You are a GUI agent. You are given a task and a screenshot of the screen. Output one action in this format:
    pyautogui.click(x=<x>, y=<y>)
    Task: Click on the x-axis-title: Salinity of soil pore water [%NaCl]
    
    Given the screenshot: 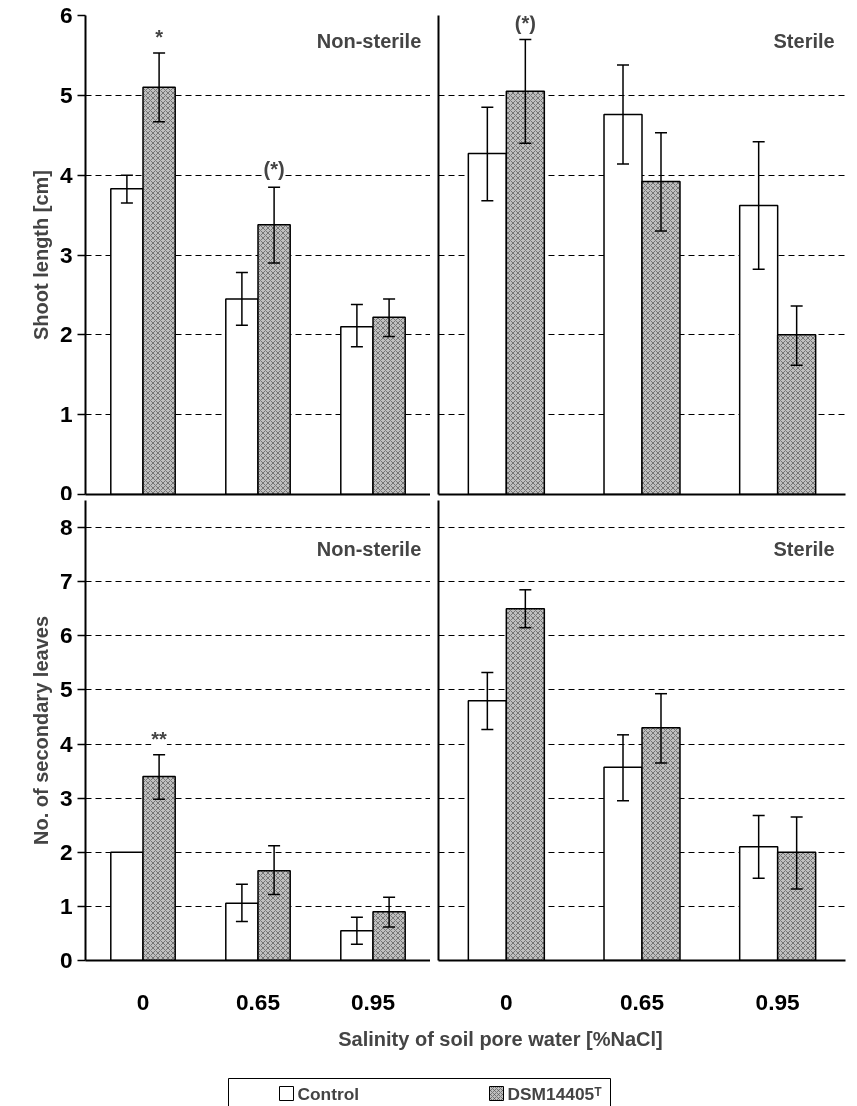 What is the action you would take?
    pyautogui.click(x=500, y=1038)
    